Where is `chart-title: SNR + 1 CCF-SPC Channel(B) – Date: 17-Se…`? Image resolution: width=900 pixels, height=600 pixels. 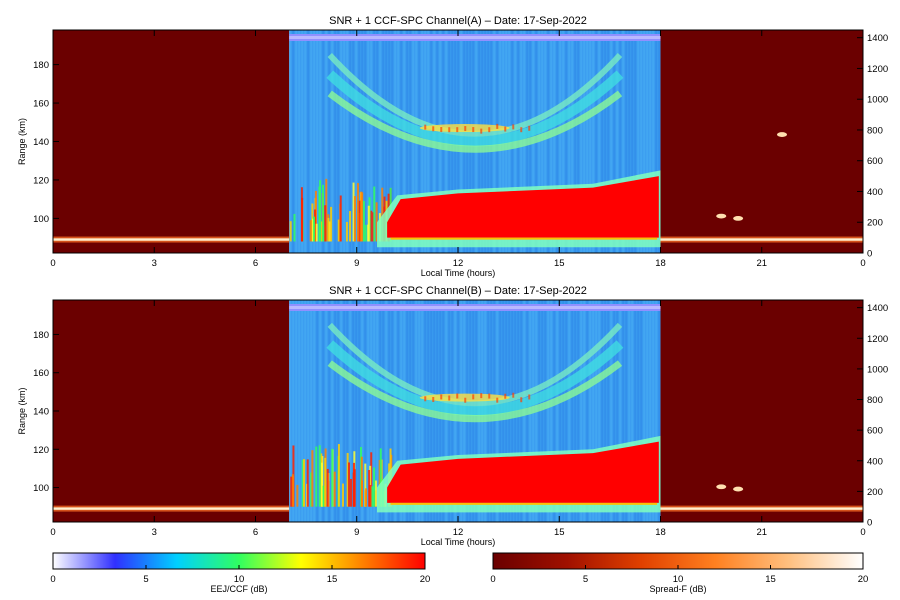
chart-title: SNR + 1 CCF-SPC Channel(B) – Date: 17-Se… is located at coordinates (458, 291).